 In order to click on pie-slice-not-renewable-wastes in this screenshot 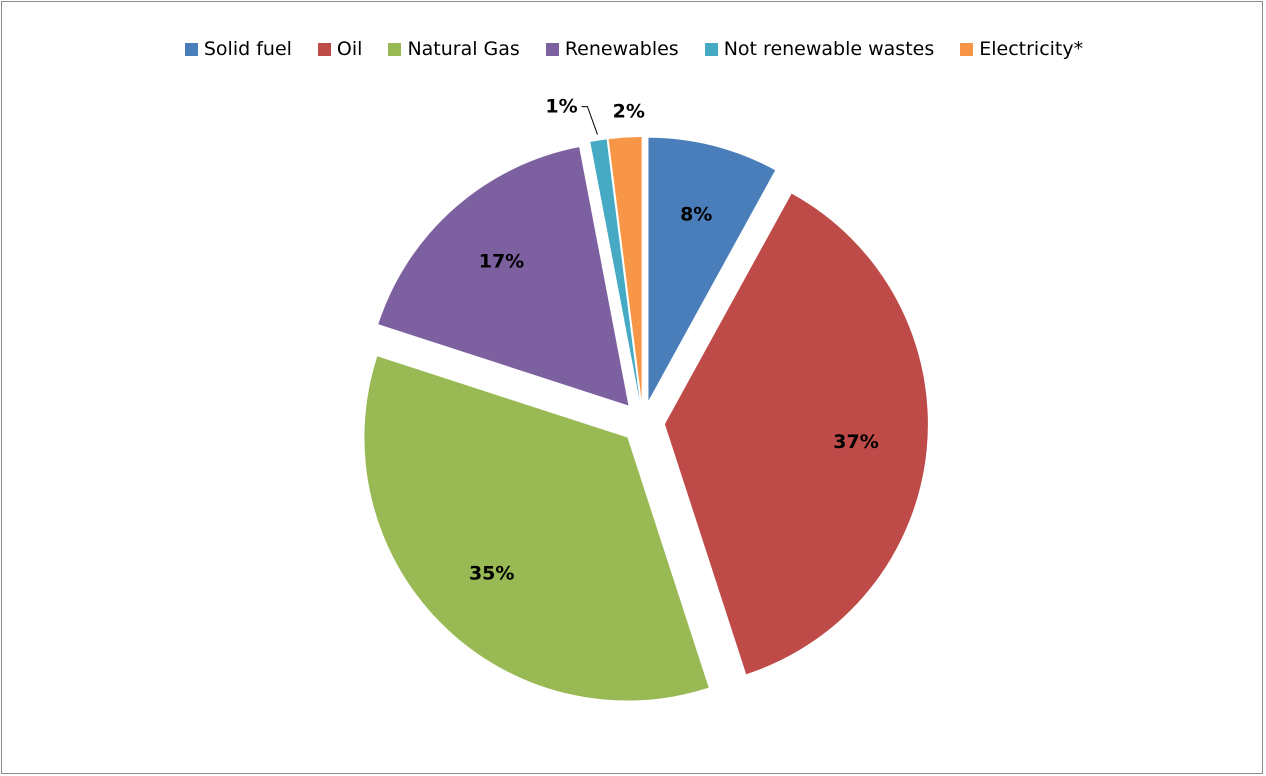, I will do `click(615, 270)`.